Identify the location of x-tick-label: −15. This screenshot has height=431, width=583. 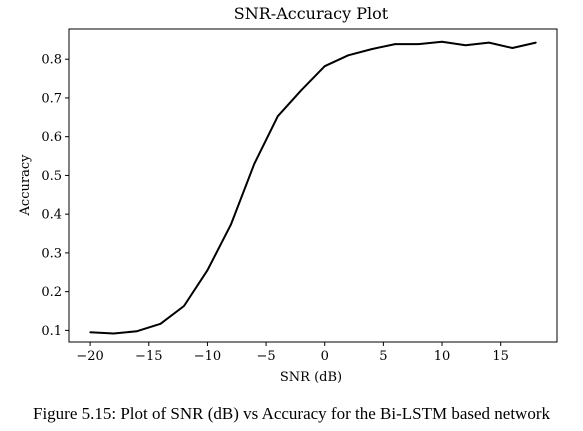
(148, 356).